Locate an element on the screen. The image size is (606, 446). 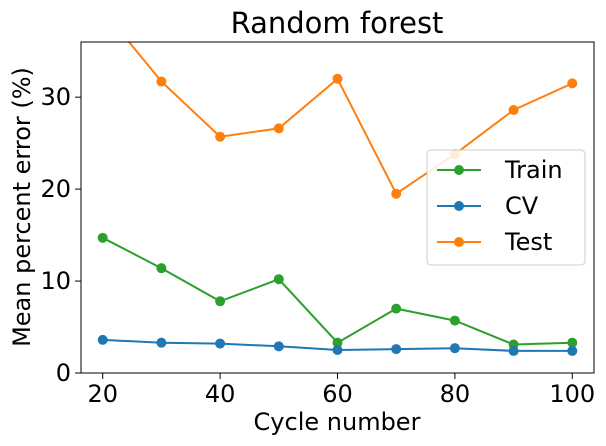
x-tick-label: 100 is located at coordinates (572, 394).